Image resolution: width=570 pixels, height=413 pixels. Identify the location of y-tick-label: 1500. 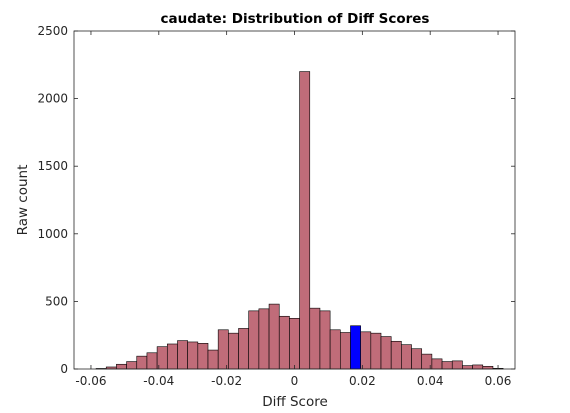
(52, 166).